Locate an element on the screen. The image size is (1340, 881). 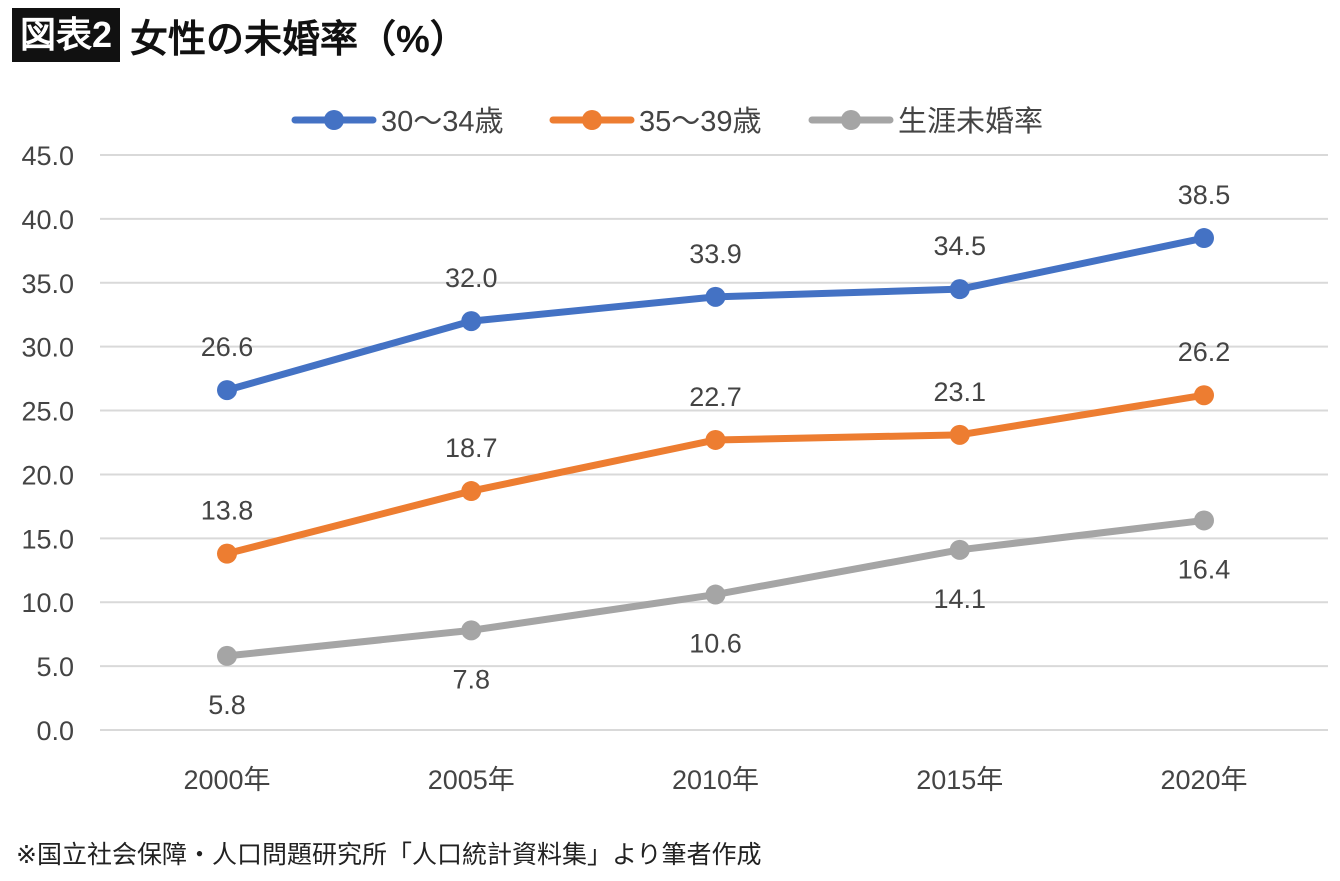
y-tick-label: 10.0 is located at coordinates (47, 603).